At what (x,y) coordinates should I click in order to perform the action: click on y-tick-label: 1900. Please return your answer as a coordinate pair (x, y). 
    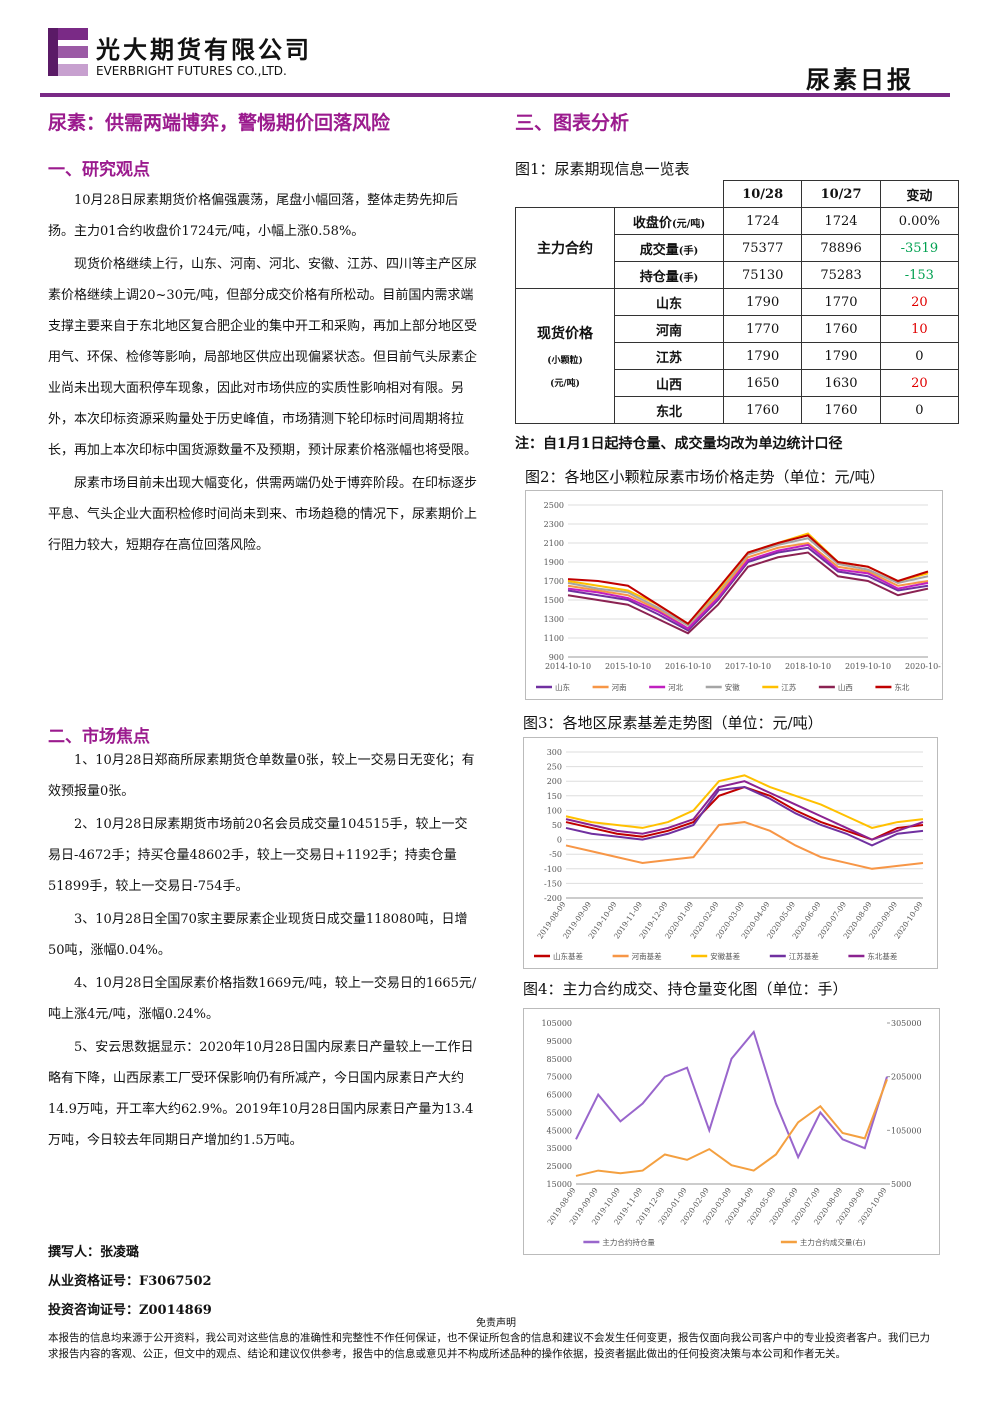
    Looking at the image, I should click on (554, 562).